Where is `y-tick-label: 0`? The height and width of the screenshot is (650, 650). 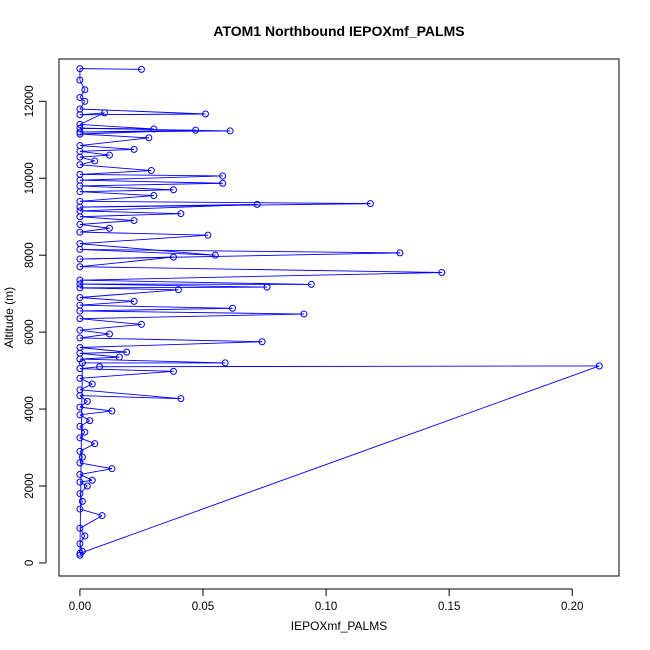
y-tick-label: 0 is located at coordinates (30, 563).